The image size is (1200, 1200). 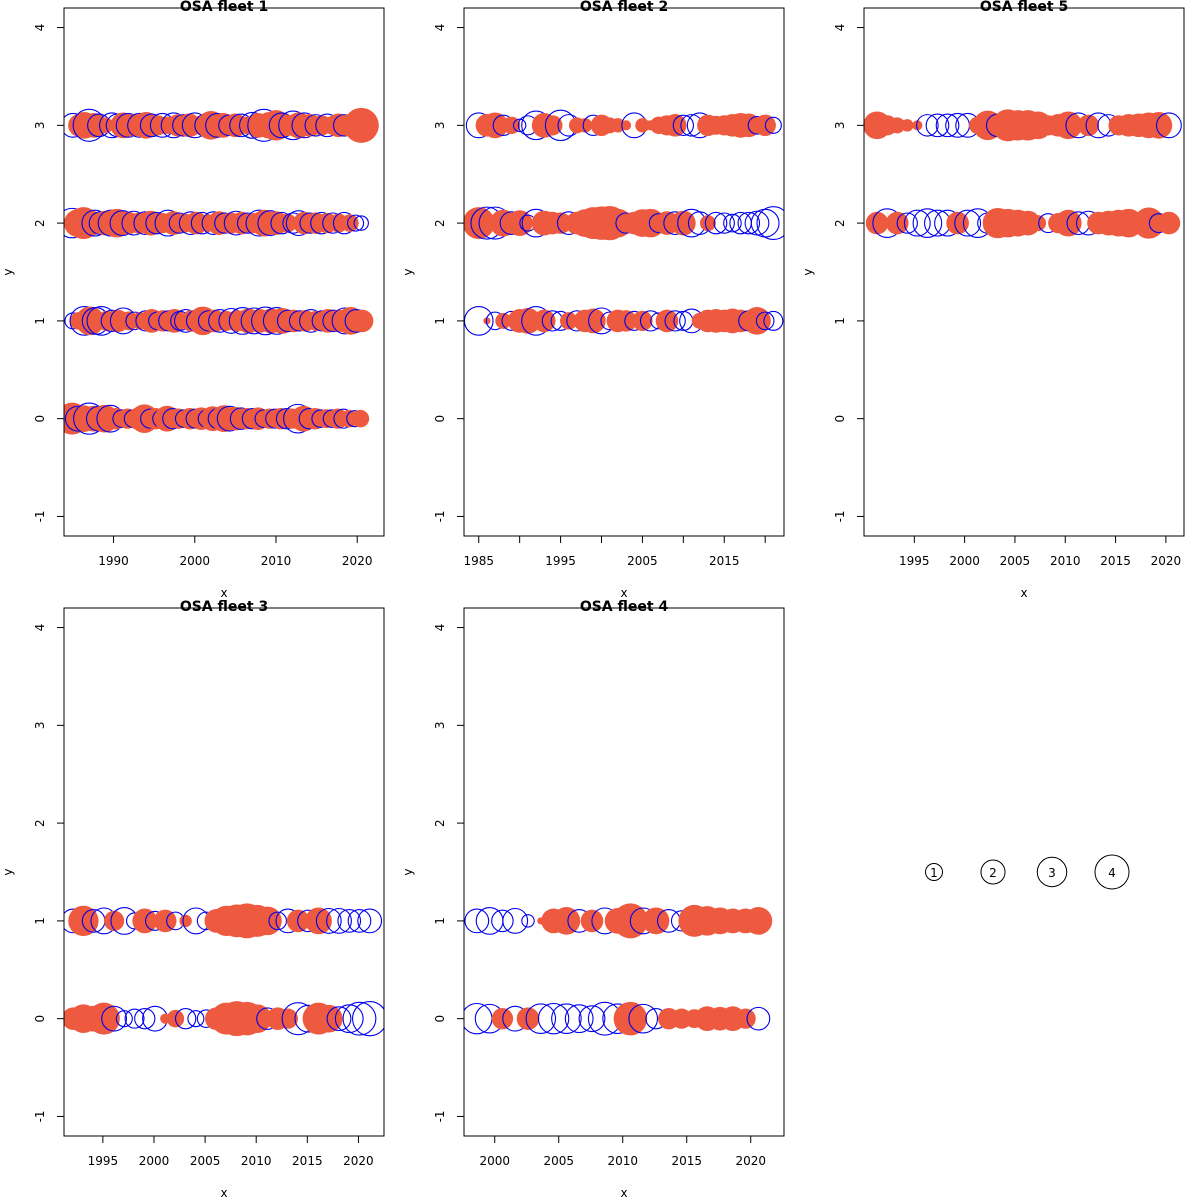 I want to click on panel-title: OSA fleet 3, so click(x=224, y=607).